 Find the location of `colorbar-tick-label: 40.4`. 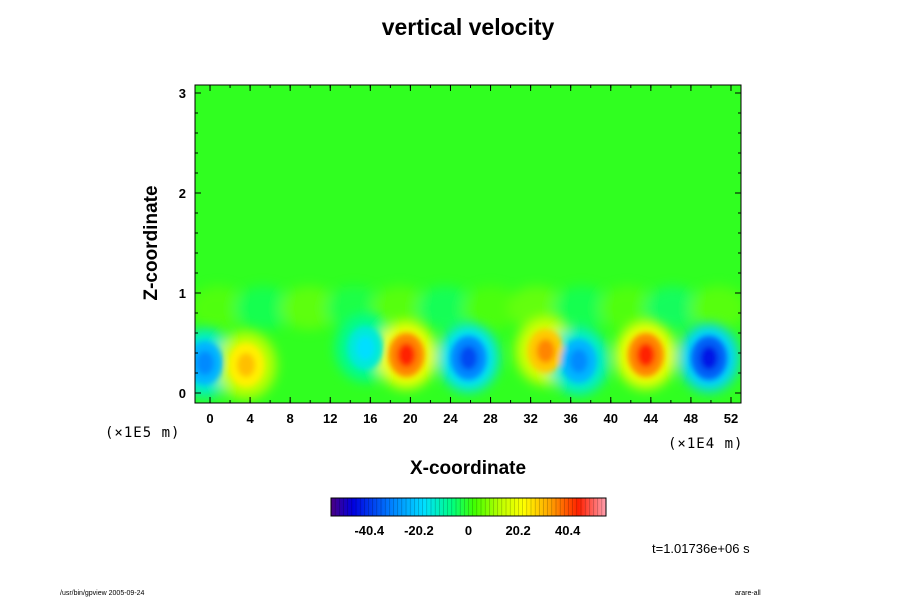

colorbar-tick-label: 40.4 is located at coordinates (568, 530).